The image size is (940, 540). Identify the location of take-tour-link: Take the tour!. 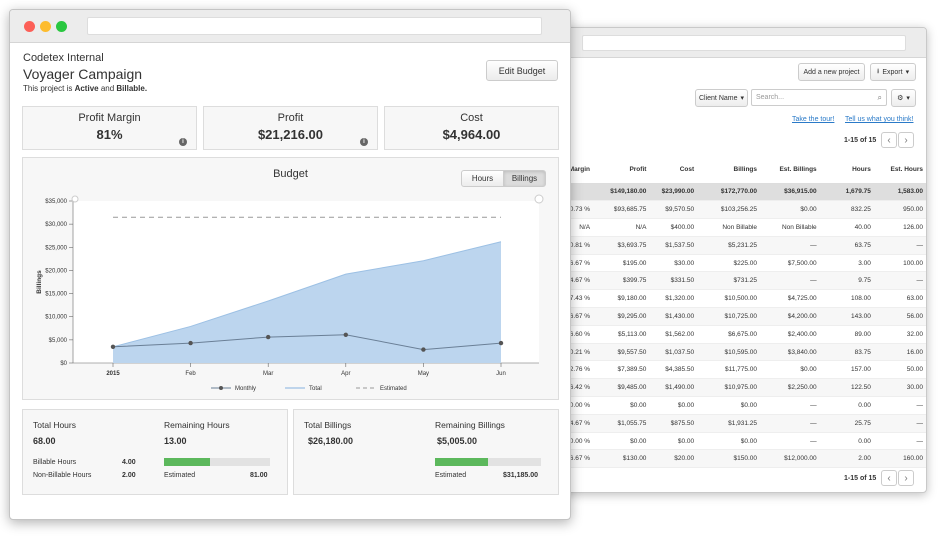
(813, 119).